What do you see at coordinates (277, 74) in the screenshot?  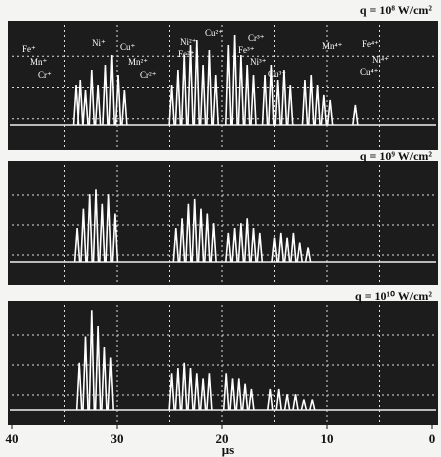 I see `ion-label: Cu³⁺` at bounding box center [277, 74].